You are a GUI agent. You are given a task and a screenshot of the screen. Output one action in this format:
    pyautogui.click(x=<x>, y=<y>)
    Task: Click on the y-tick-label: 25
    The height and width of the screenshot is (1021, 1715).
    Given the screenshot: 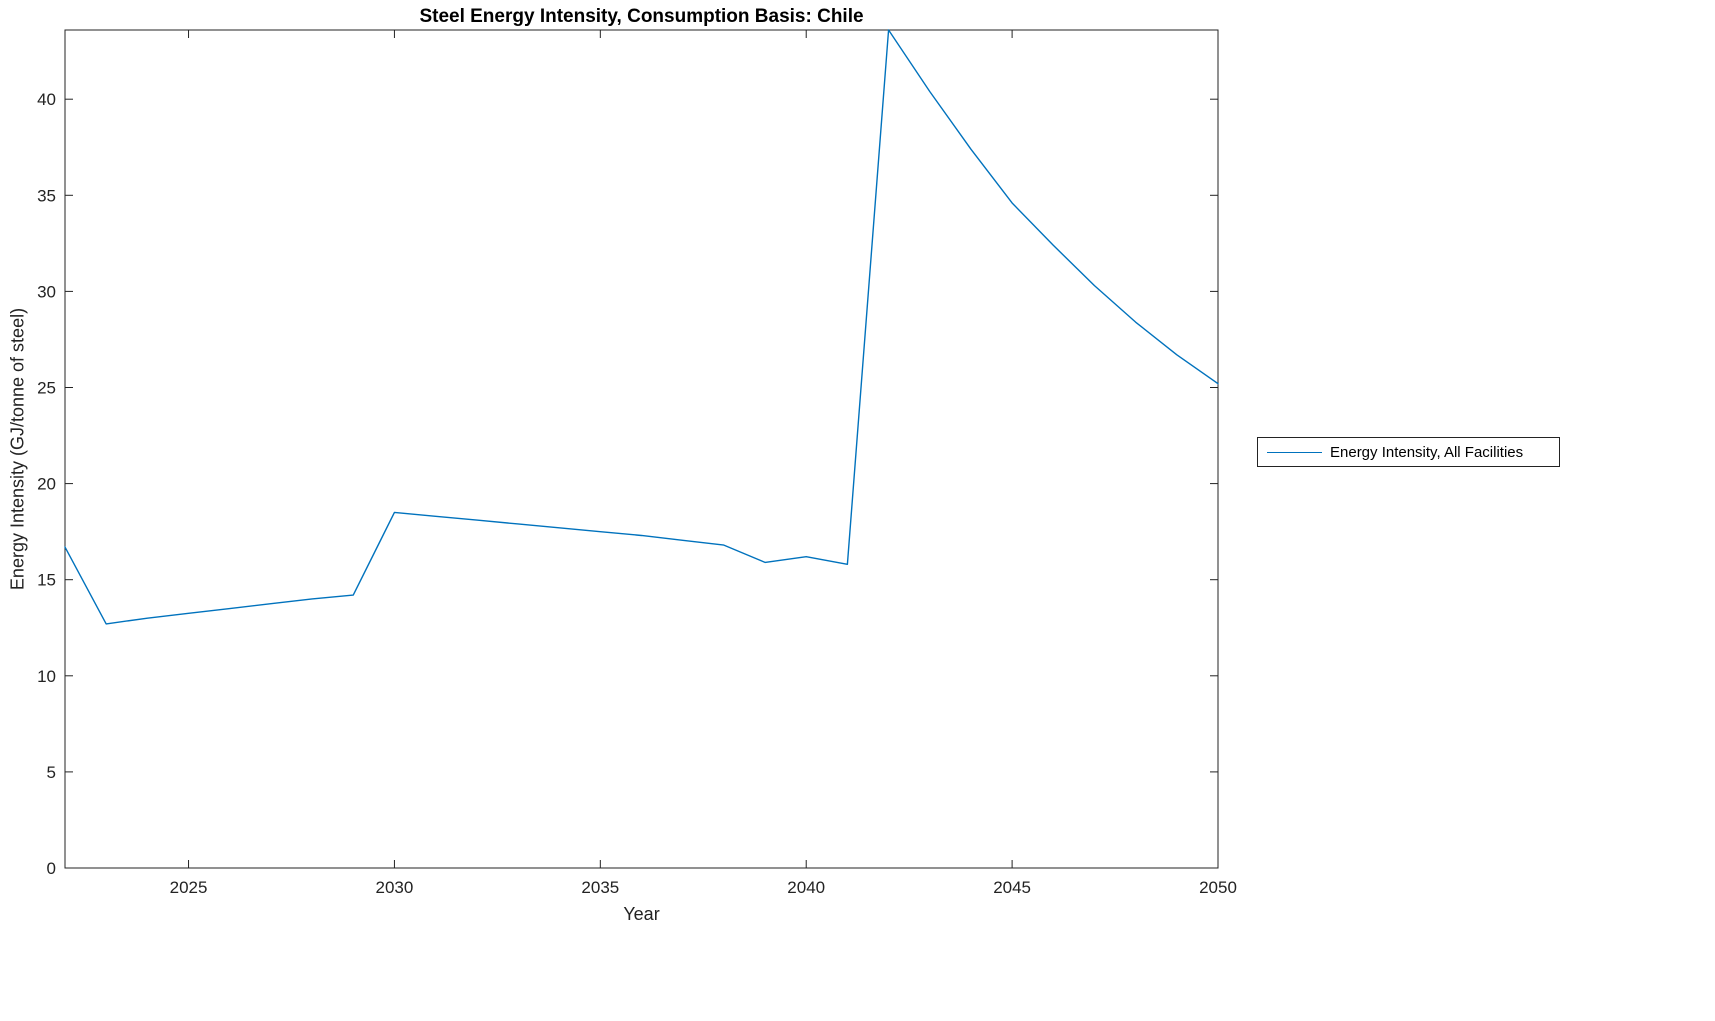 What is the action you would take?
    pyautogui.click(x=46, y=387)
    